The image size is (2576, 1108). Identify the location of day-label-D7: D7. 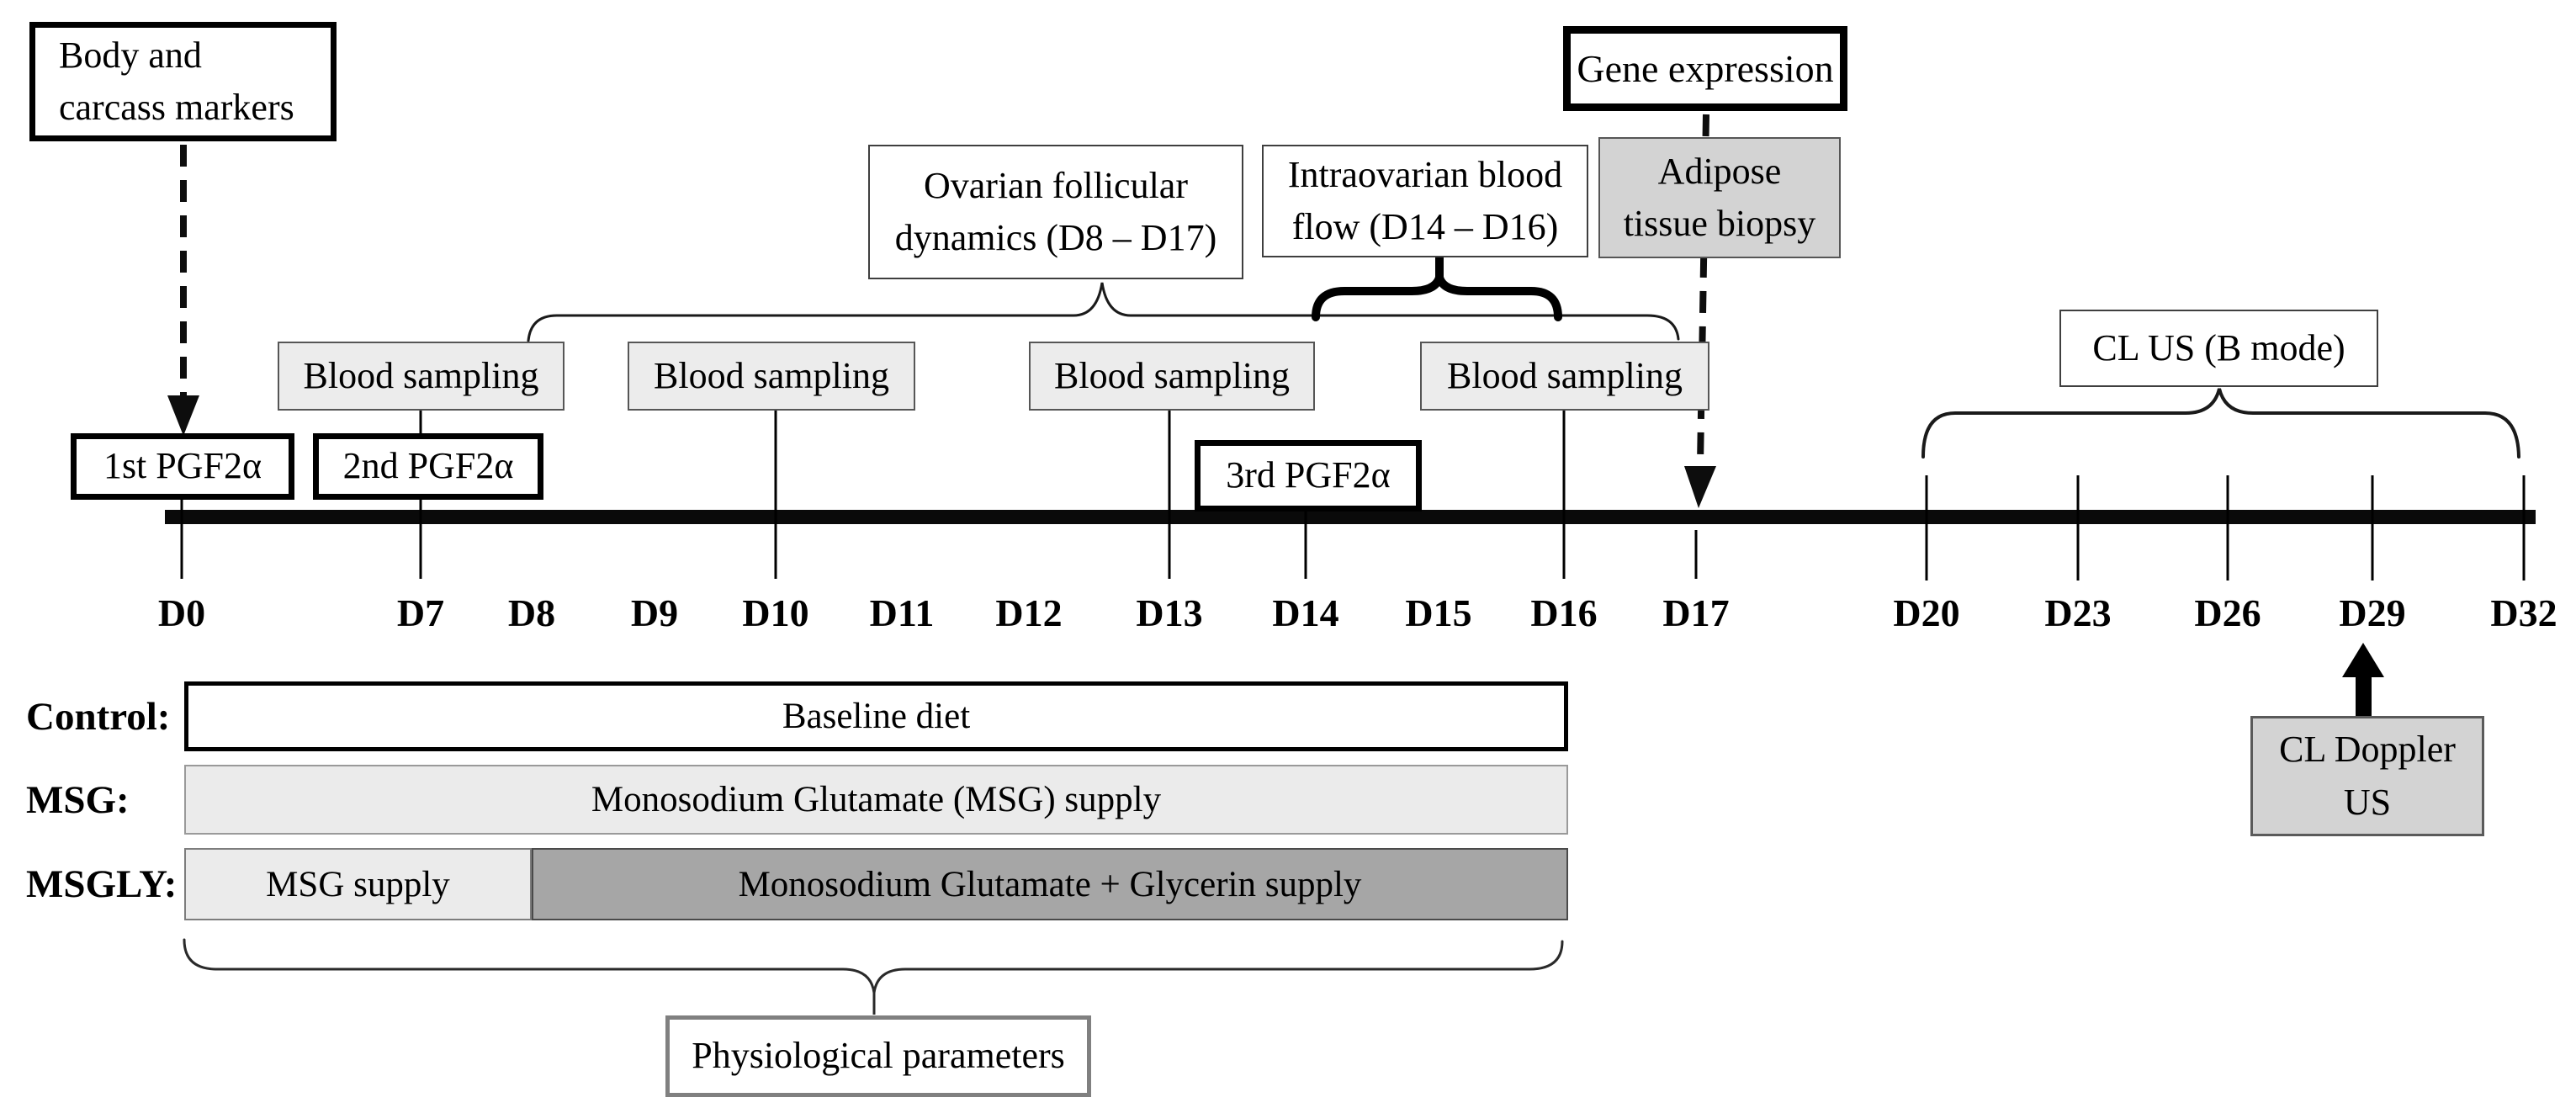
(420, 612).